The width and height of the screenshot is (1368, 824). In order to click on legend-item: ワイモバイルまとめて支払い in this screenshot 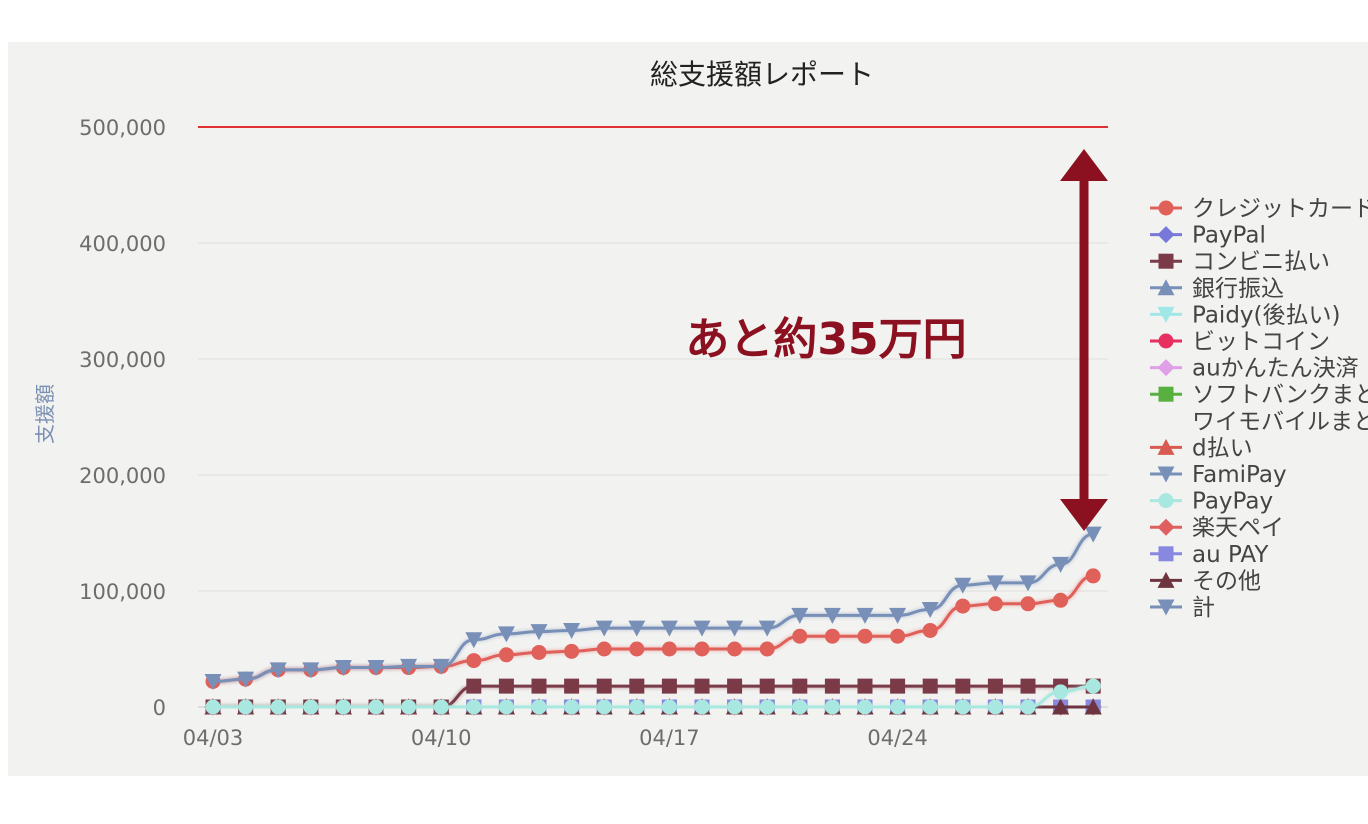, I will do `click(1280, 422)`.